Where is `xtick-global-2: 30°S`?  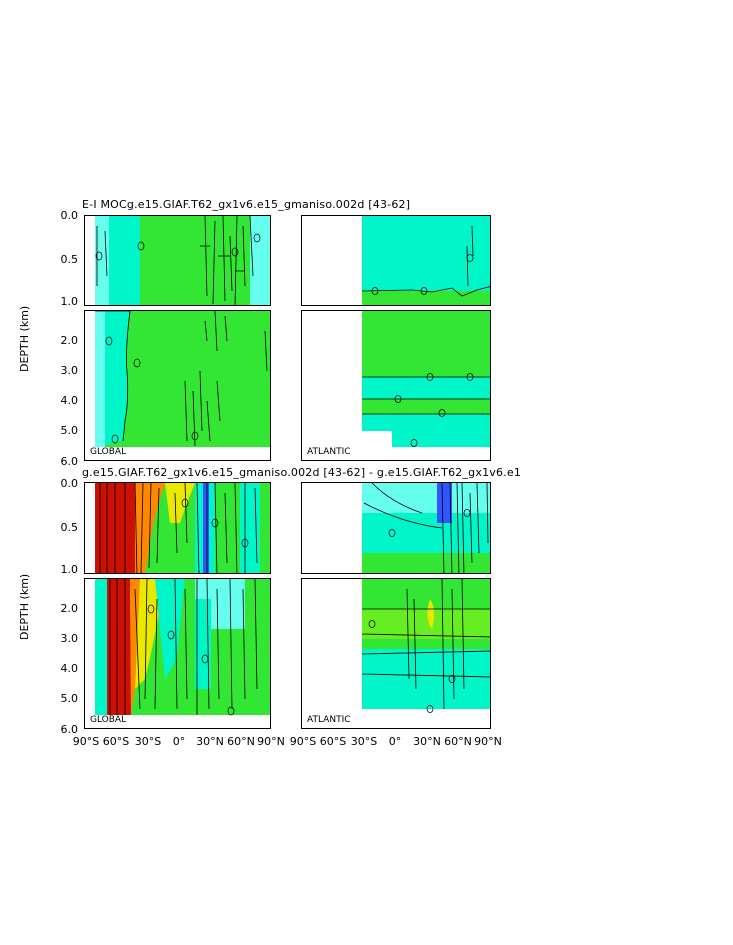
xtick-global-2: 30°S is located at coordinates (148, 741).